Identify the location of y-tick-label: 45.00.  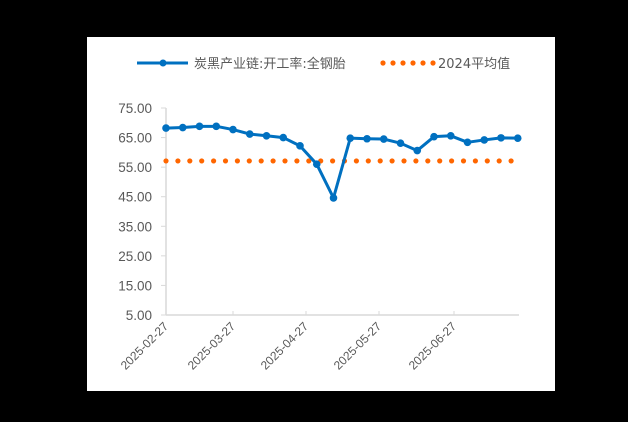
(135, 197).